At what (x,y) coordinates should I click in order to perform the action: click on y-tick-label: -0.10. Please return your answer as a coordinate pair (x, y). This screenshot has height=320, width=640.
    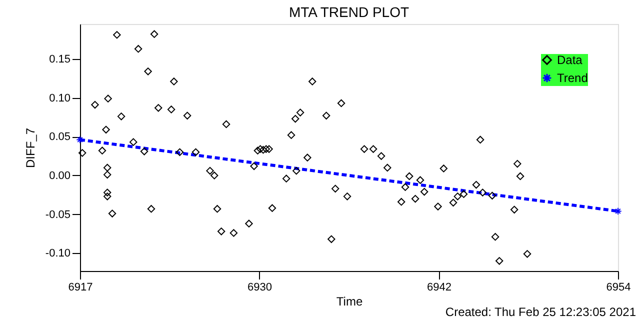
    Looking at the image, I should click on (57, 254).